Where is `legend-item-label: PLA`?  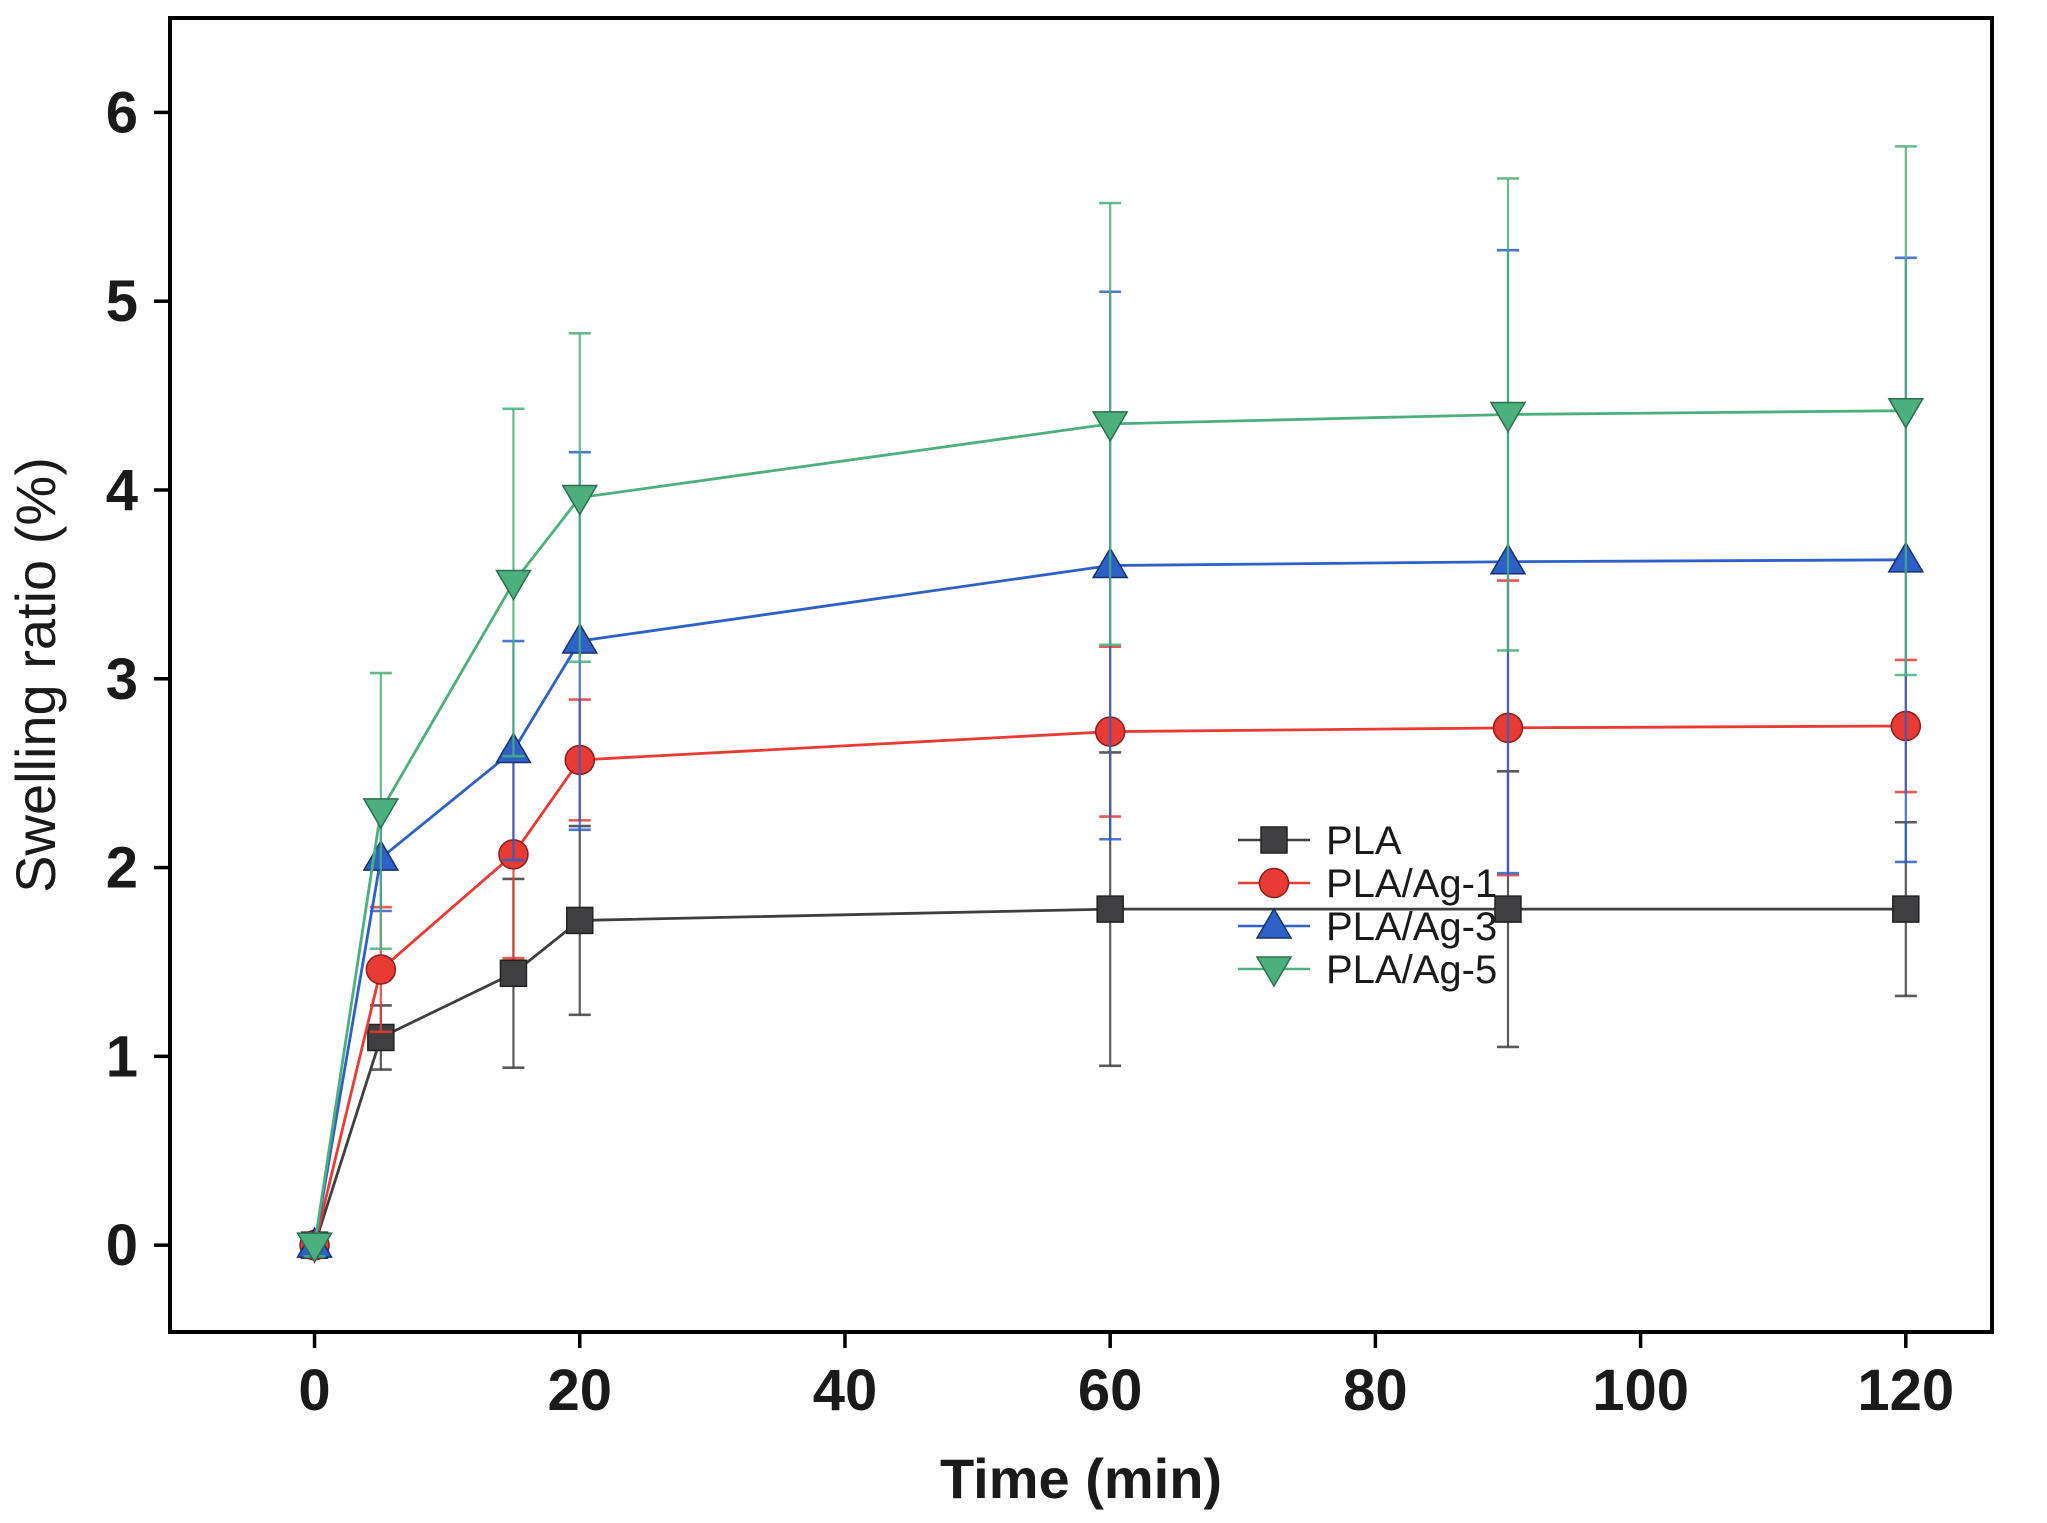 legend-item-label: PLA is located at coordinates (1364, 841).